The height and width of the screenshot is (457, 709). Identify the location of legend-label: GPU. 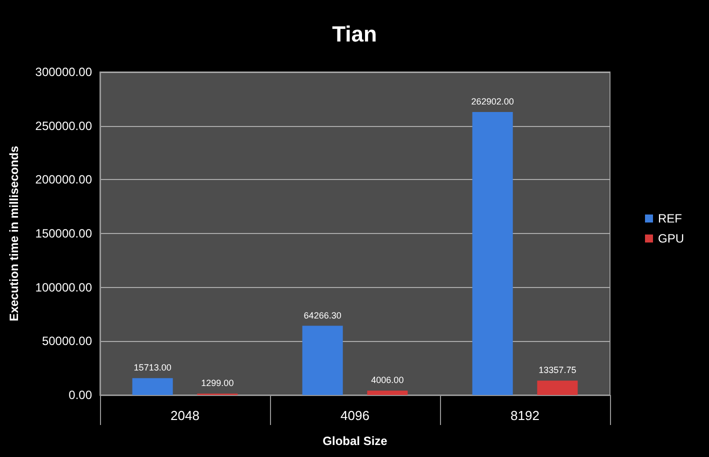
(671, 239).